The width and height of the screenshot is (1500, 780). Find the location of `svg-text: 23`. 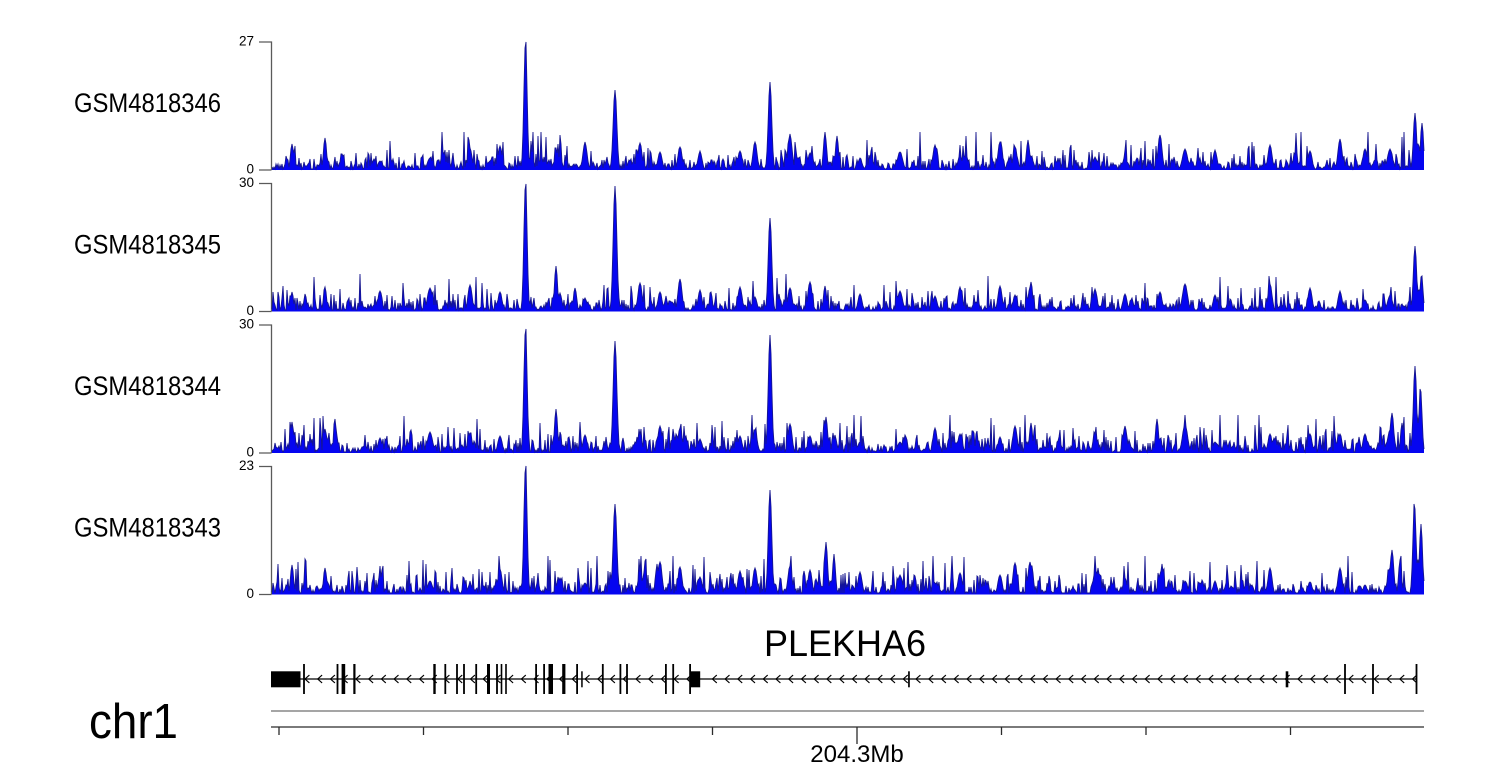

svg-text: 23 is located at coordinates (246, 465).